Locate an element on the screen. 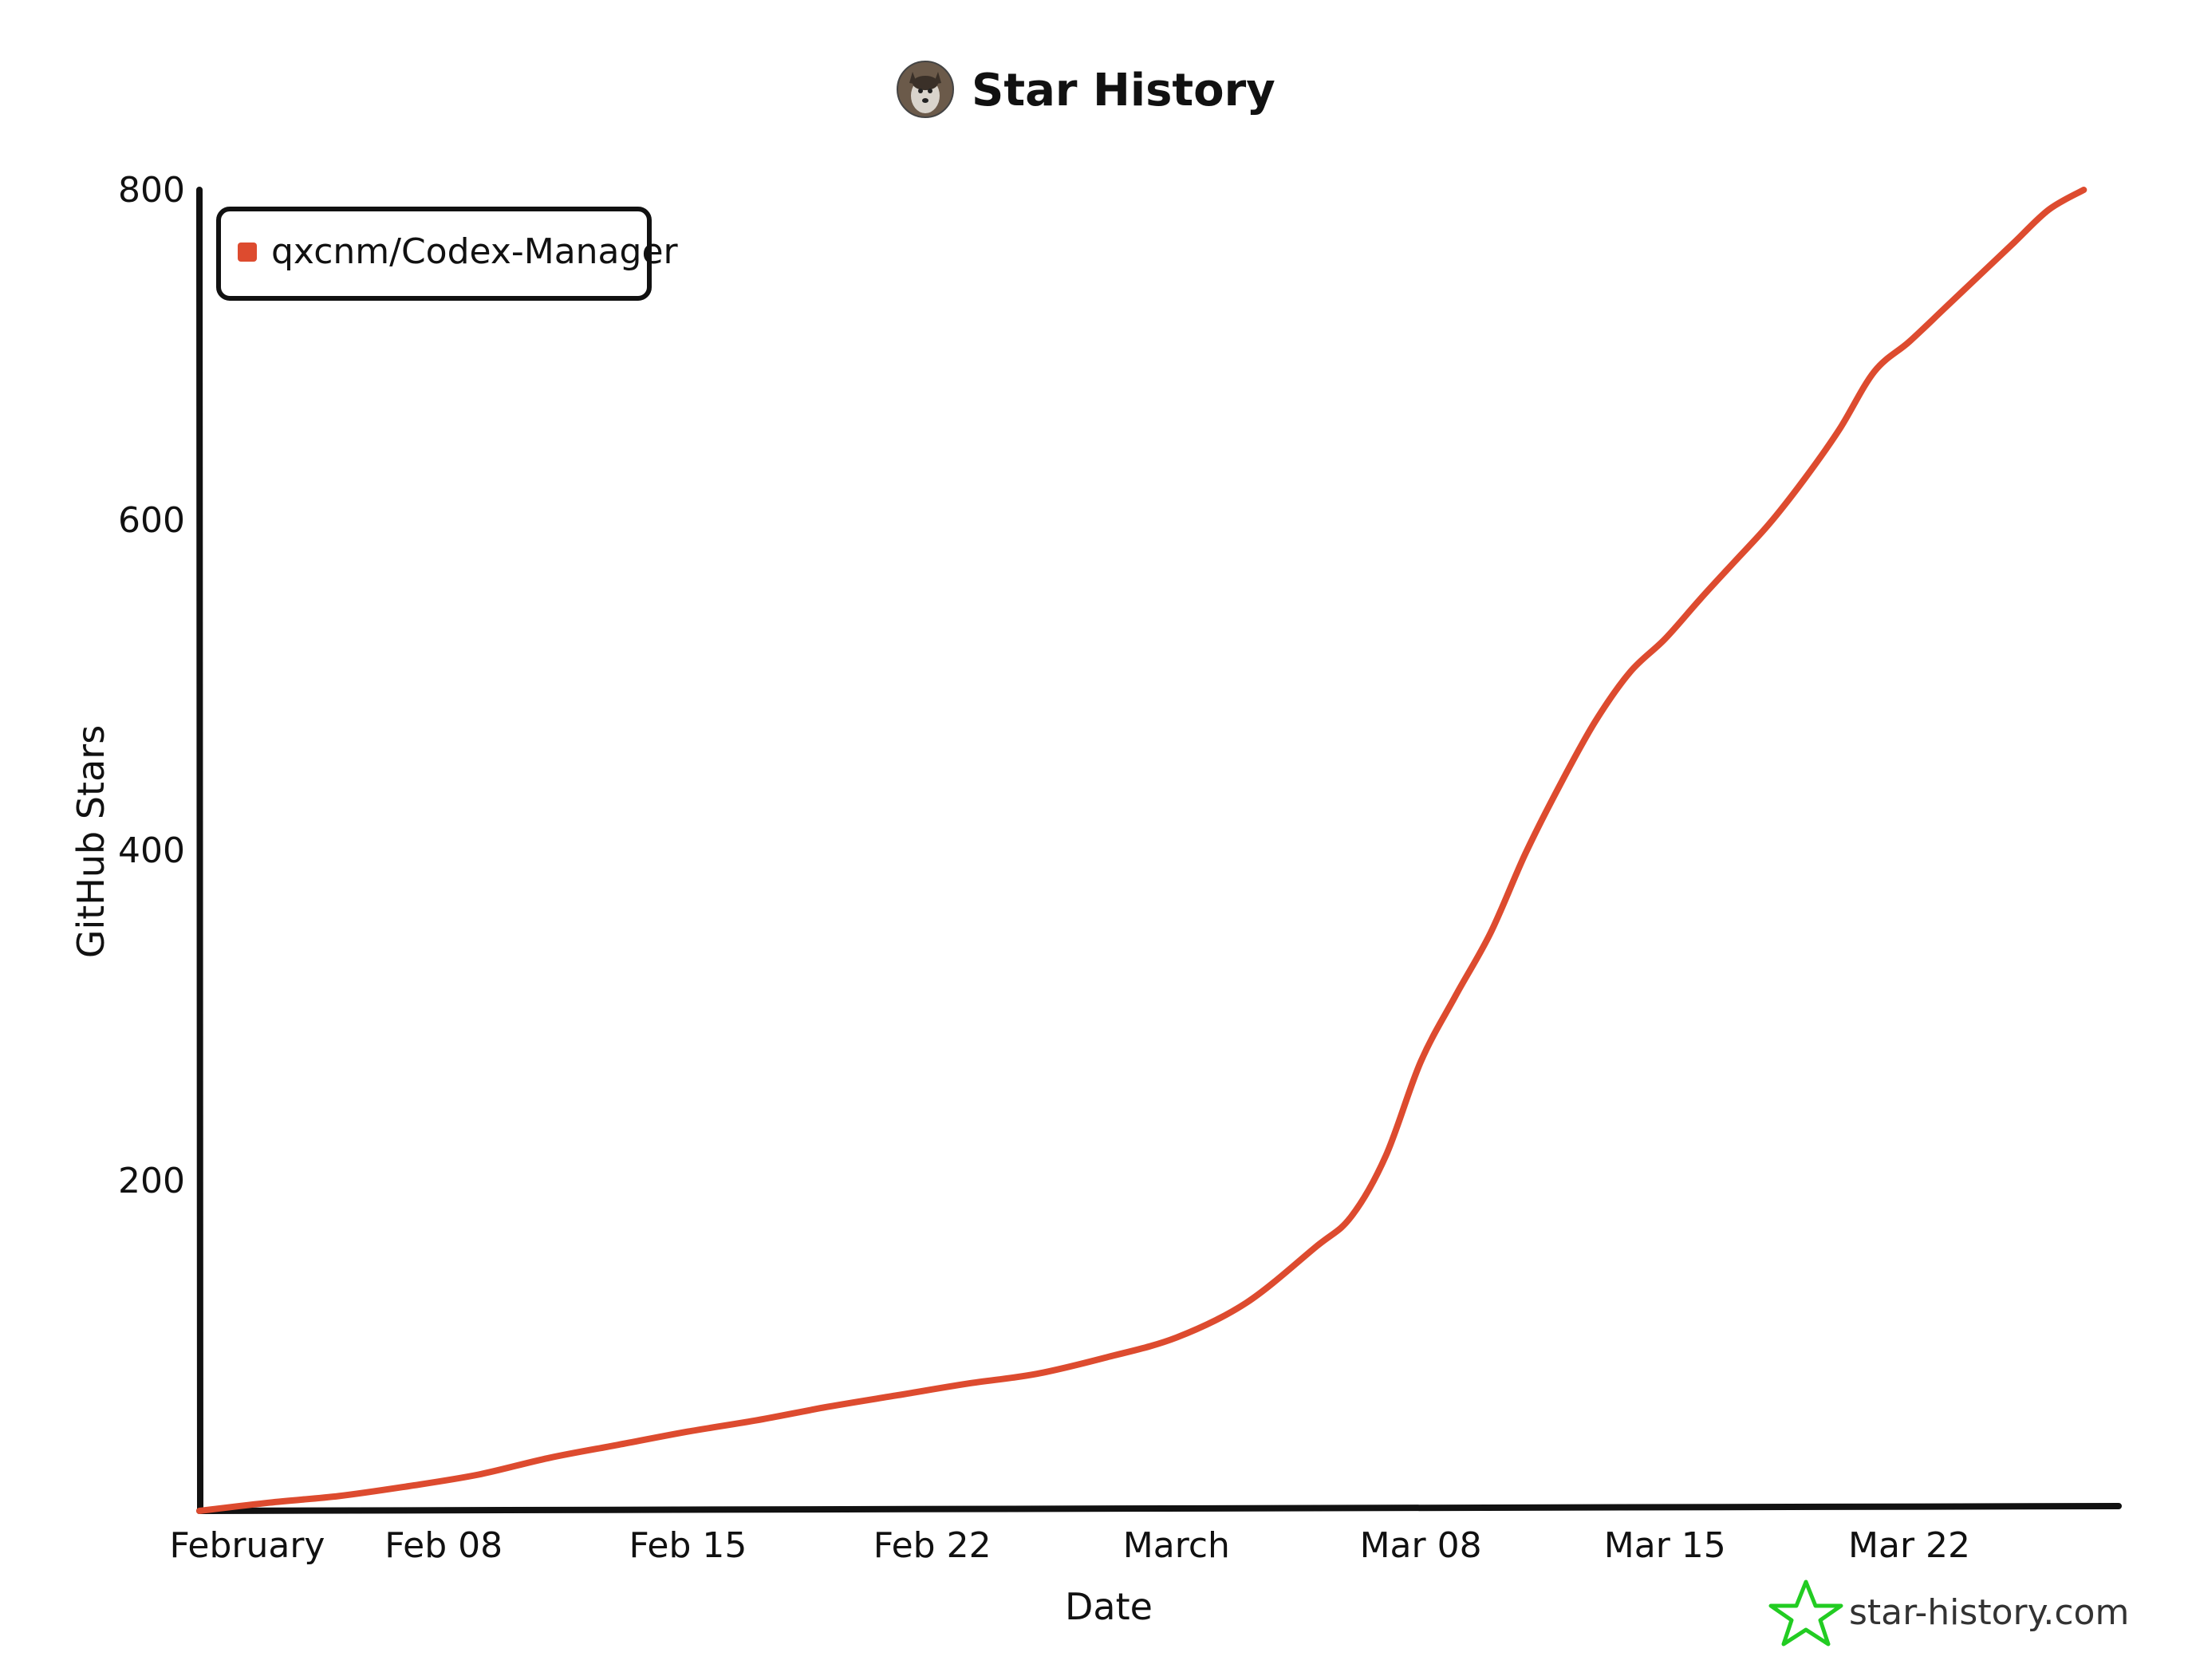 The image size is (2192, 1680). y-tick-label: 400 is located at coordinates (151, 850).